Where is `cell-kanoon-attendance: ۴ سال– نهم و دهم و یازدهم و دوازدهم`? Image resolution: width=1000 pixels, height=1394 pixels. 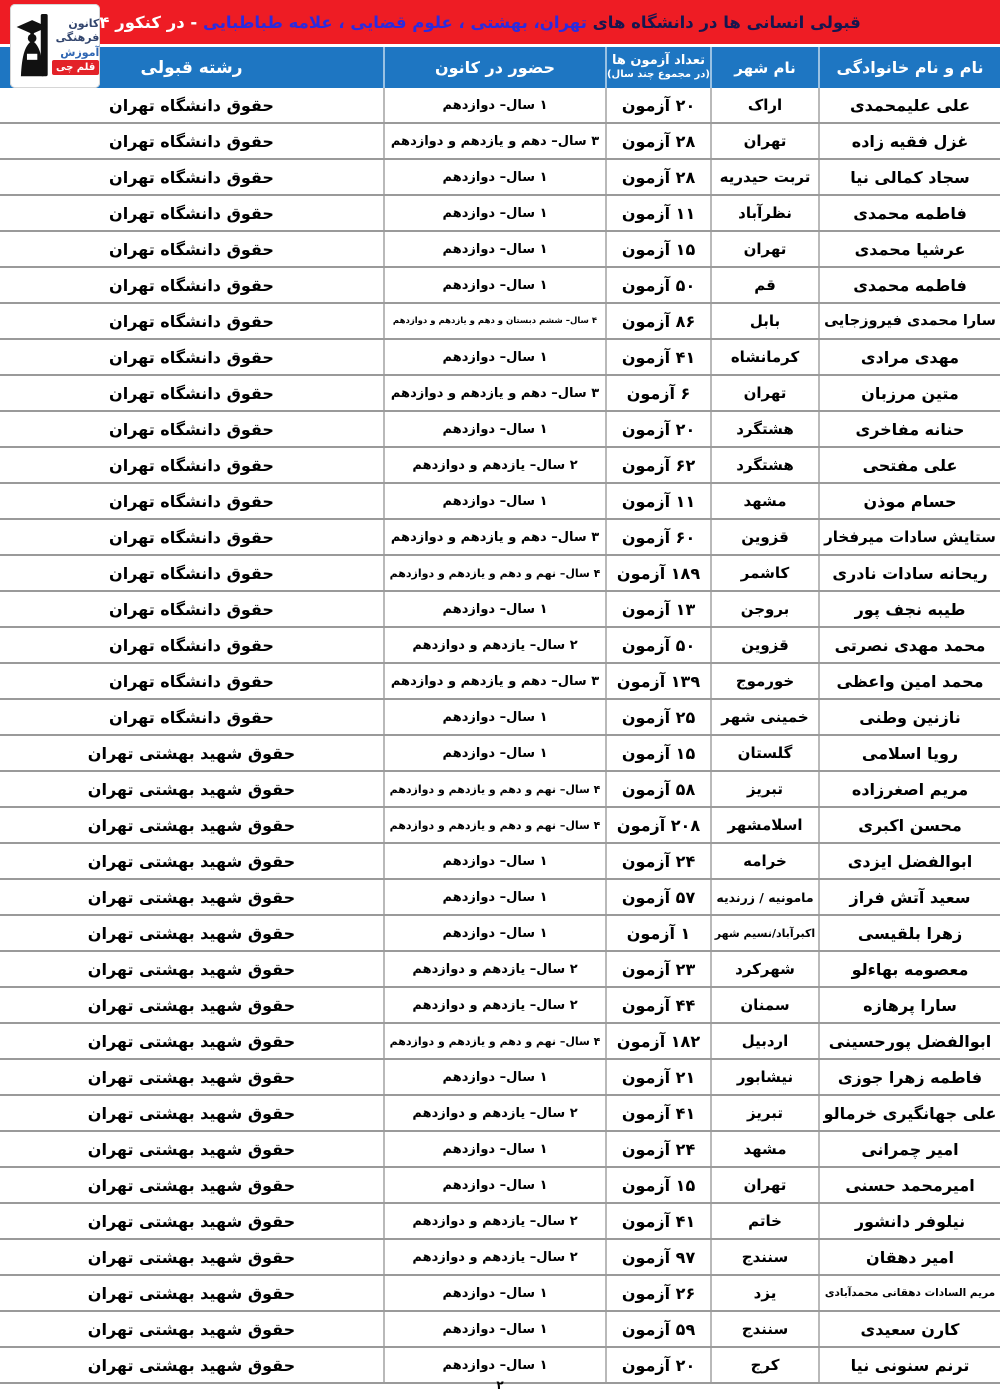 cell-kanoon-attendance: ۴ سال– نهم و دهم و یازدهم و دوازدهم is located at coordinates (494, 573).